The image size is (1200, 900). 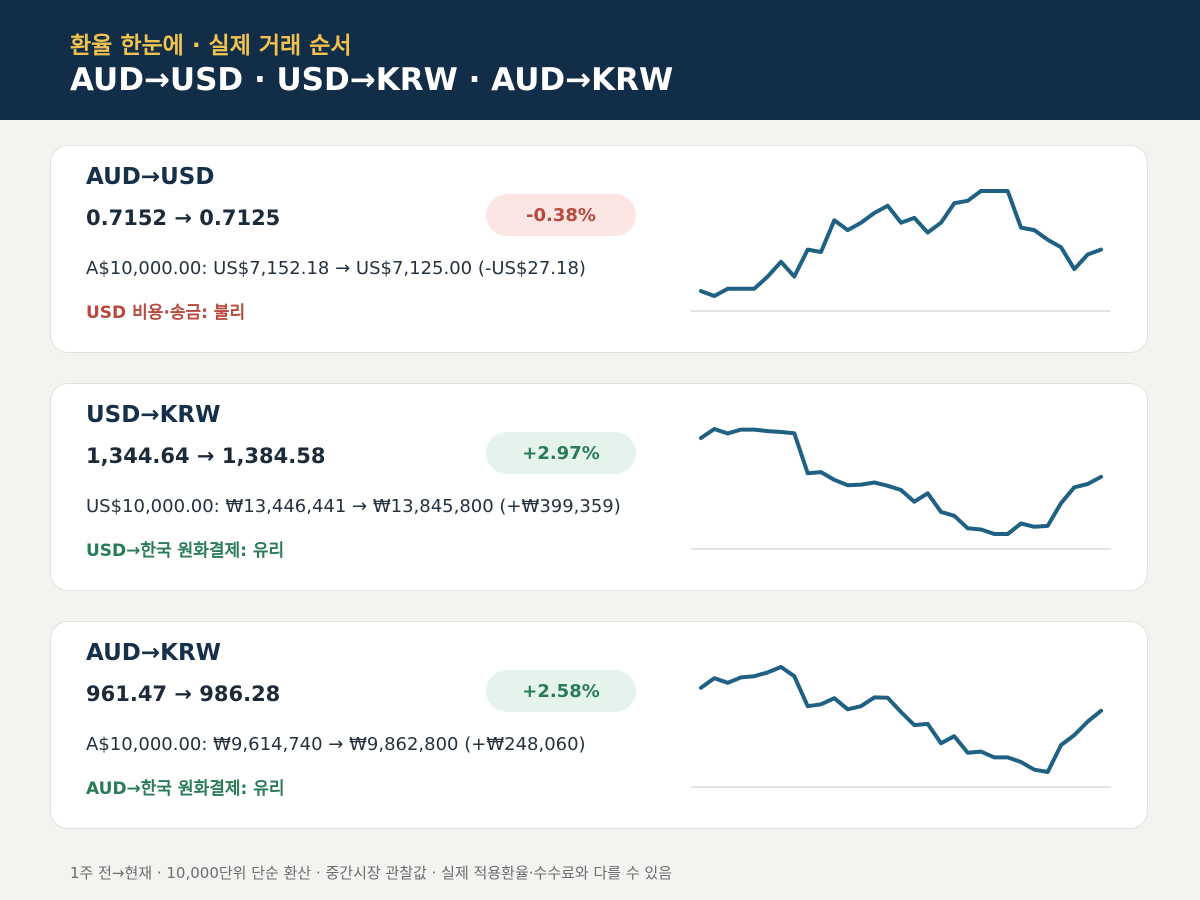 I want to click on currency-pair-label: AUD→USD, so click(x=150, y=177).